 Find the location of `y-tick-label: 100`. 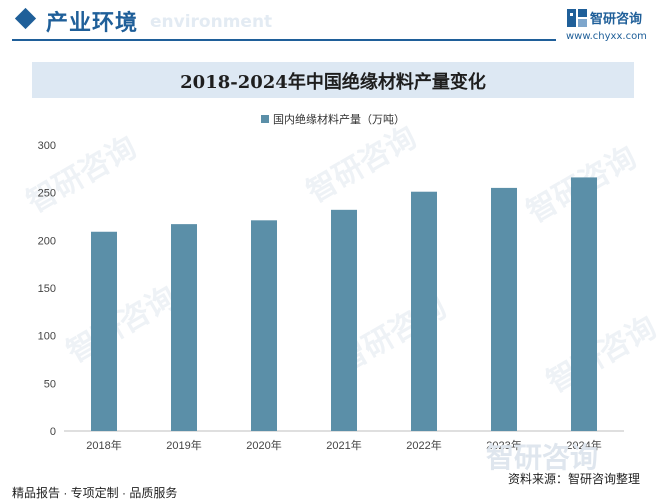

y-tick-label: 100 is located at coordinates (47, 337).